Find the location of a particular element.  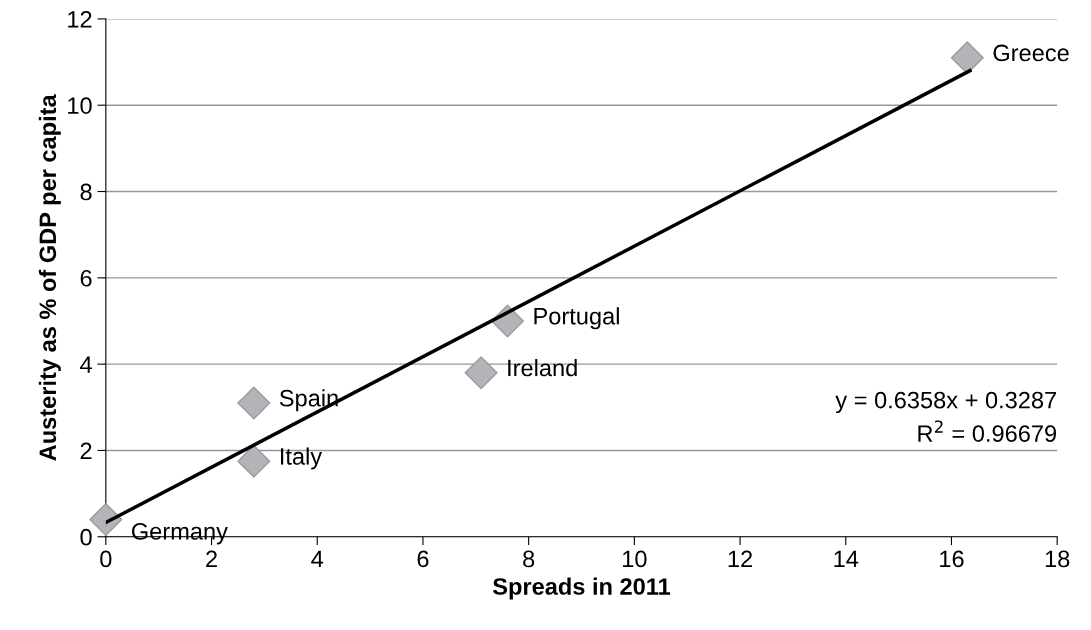

annotation: Spain is located at coordinates (308, 400).